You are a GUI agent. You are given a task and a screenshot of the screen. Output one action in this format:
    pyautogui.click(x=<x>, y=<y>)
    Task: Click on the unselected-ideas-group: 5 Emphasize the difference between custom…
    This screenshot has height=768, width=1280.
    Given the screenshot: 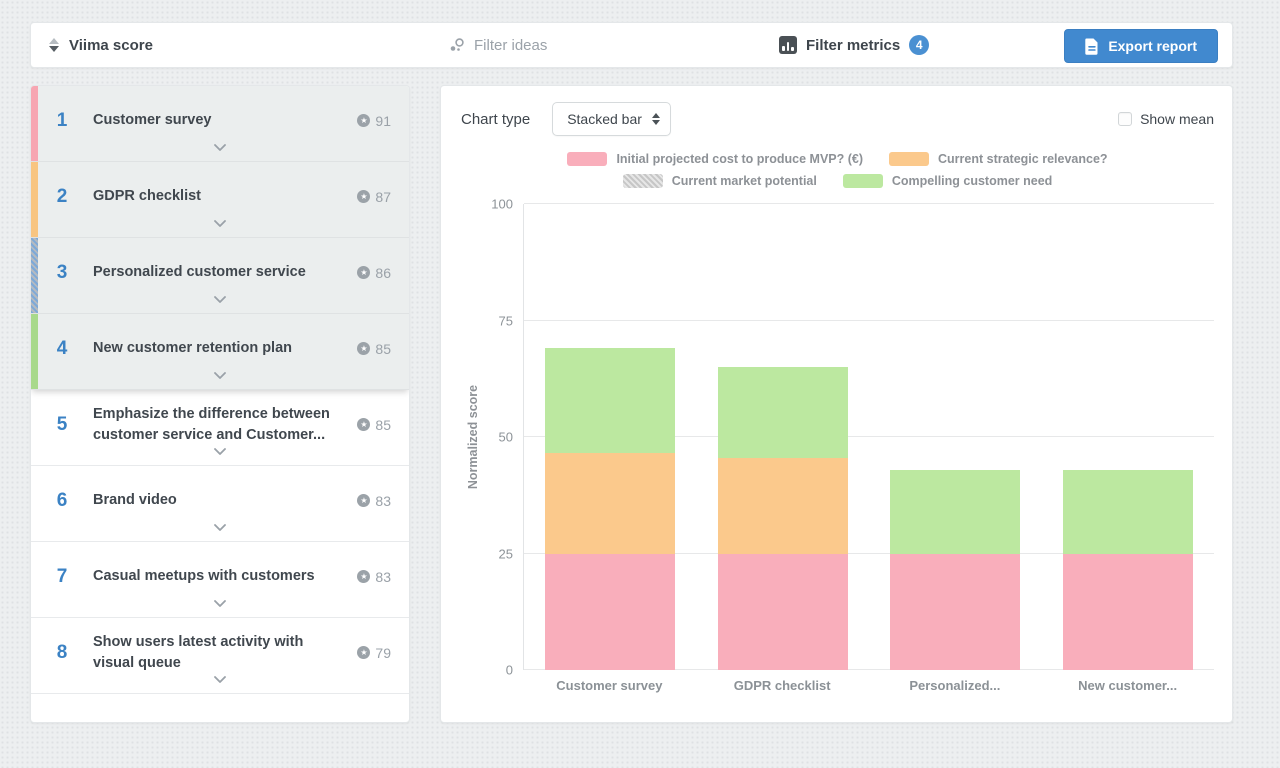 What is the action you would take?
    pyautogui.click(x=220, y=542)
    